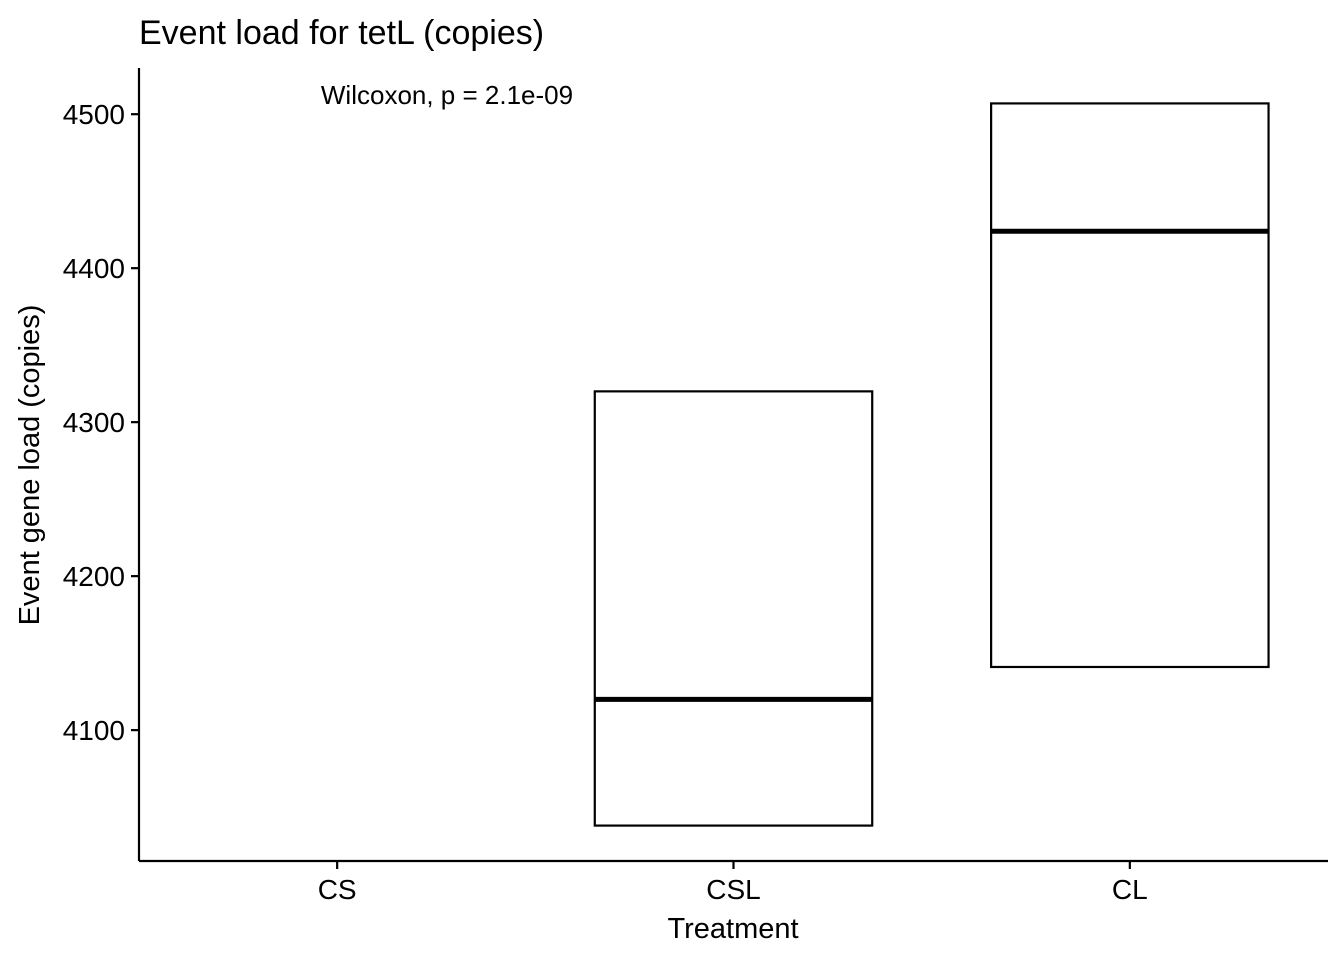 The image size is (1344, 960). Describe the element at coordinates (447, 95) in the screenshot. I see `wilcoxon-annotation: Wilcoxon, p = 2.1e-09` at that location.